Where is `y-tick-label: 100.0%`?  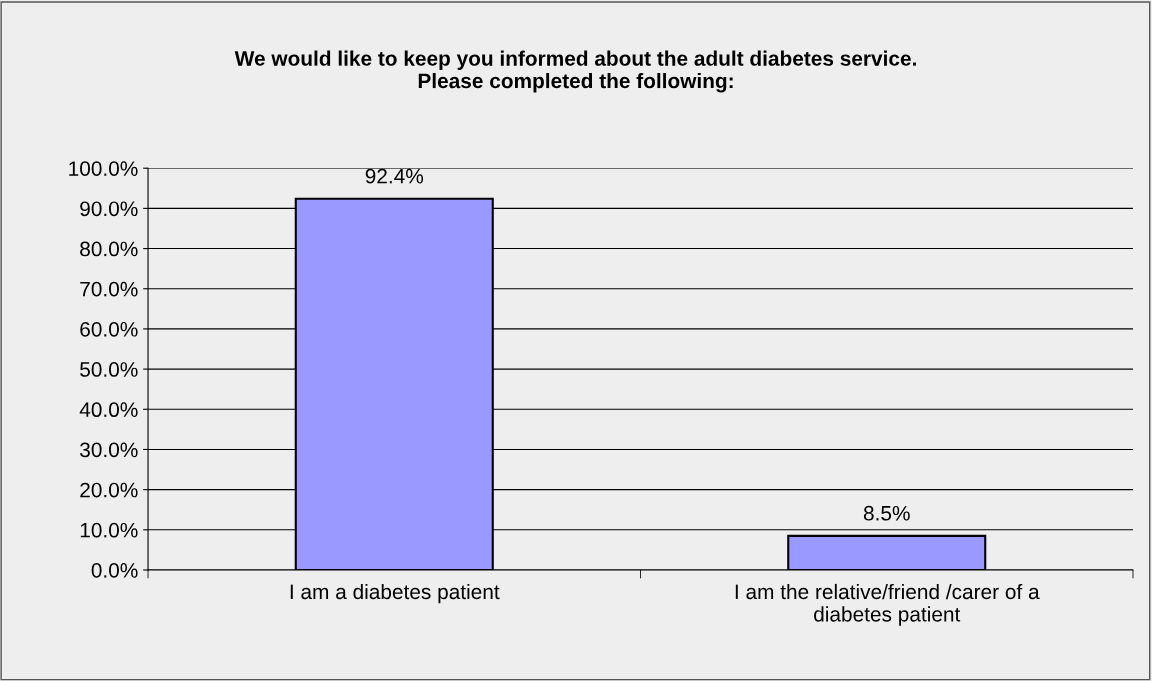 y-tick-label: 100.0% is located at coordinates (103, 168).